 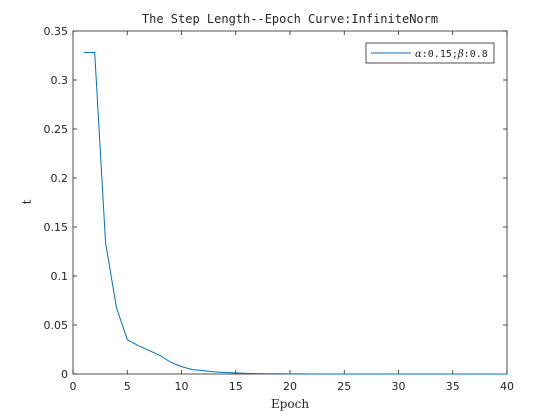 I want to click on legend-entry: α:0.15;β:0.8, so click(x=451, y=54).